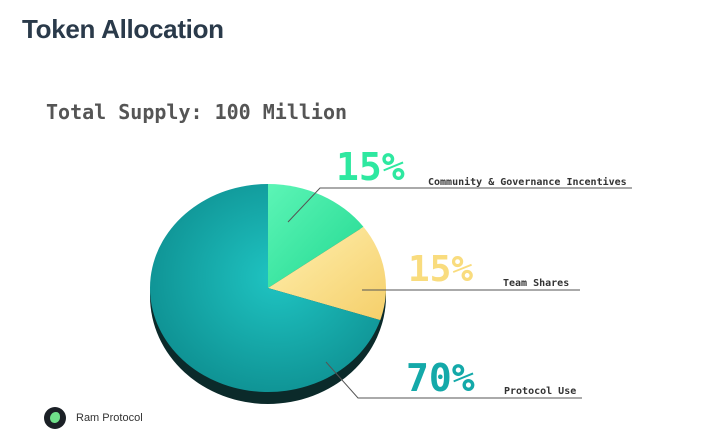 This screenshot has width=719, height=437. I want to click on ram-protocol-logo-icon, so click(55, 418).